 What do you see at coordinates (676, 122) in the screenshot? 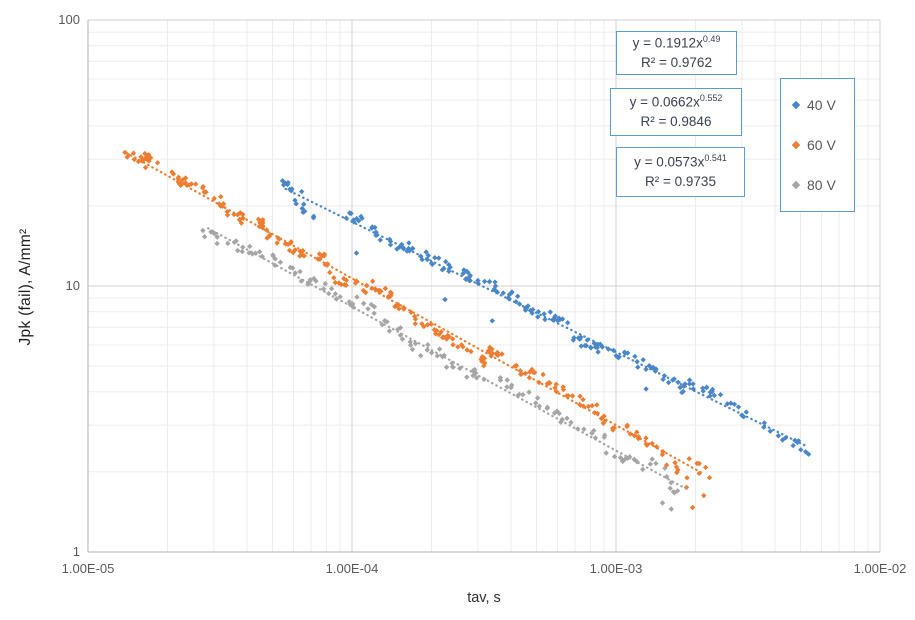
I see `r-squared-60v: R² = 0.9846` at bounding box center [676, 122].